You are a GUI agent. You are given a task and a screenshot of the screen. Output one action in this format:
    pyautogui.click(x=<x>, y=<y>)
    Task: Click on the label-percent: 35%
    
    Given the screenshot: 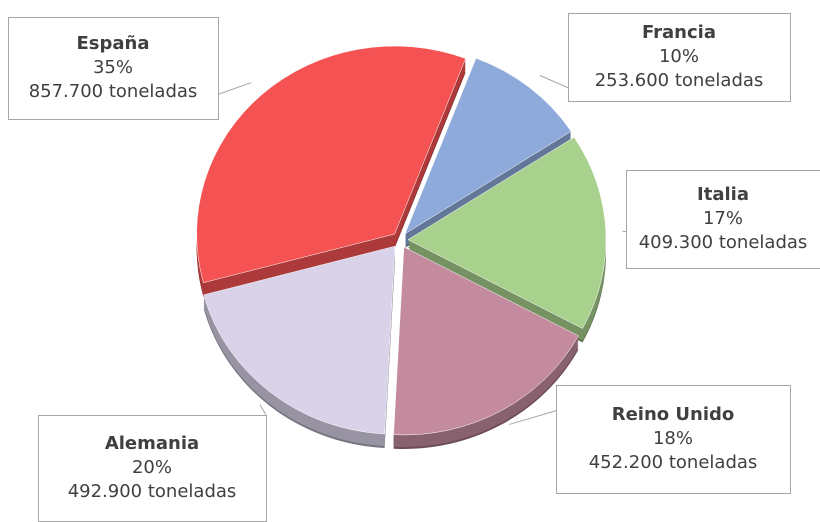 What is the action you would take?
    pyautogui.click(x=113, y=67)
    